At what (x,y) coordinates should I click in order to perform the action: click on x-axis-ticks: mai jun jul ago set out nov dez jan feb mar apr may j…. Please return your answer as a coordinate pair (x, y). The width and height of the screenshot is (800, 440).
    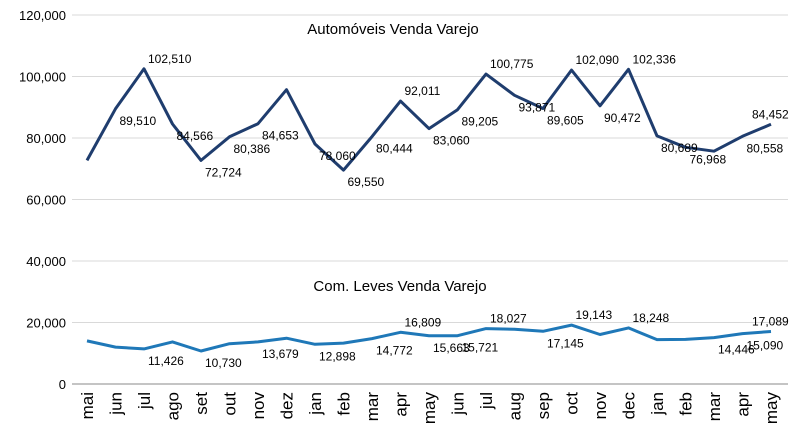
    Looking at the image, I should click on (429, 408).